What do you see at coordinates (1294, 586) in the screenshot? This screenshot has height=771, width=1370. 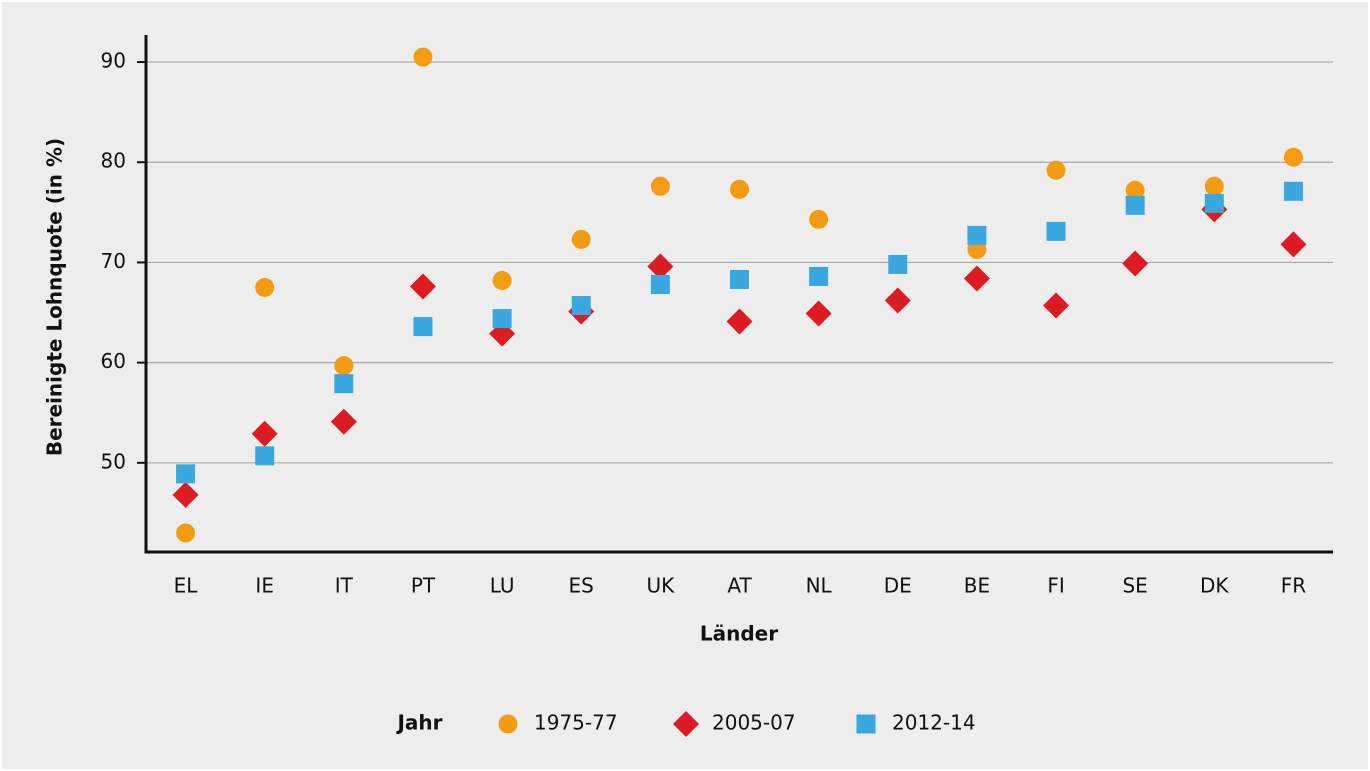 I see `x-tick-label: FR` at bounding box center [1294, 586].